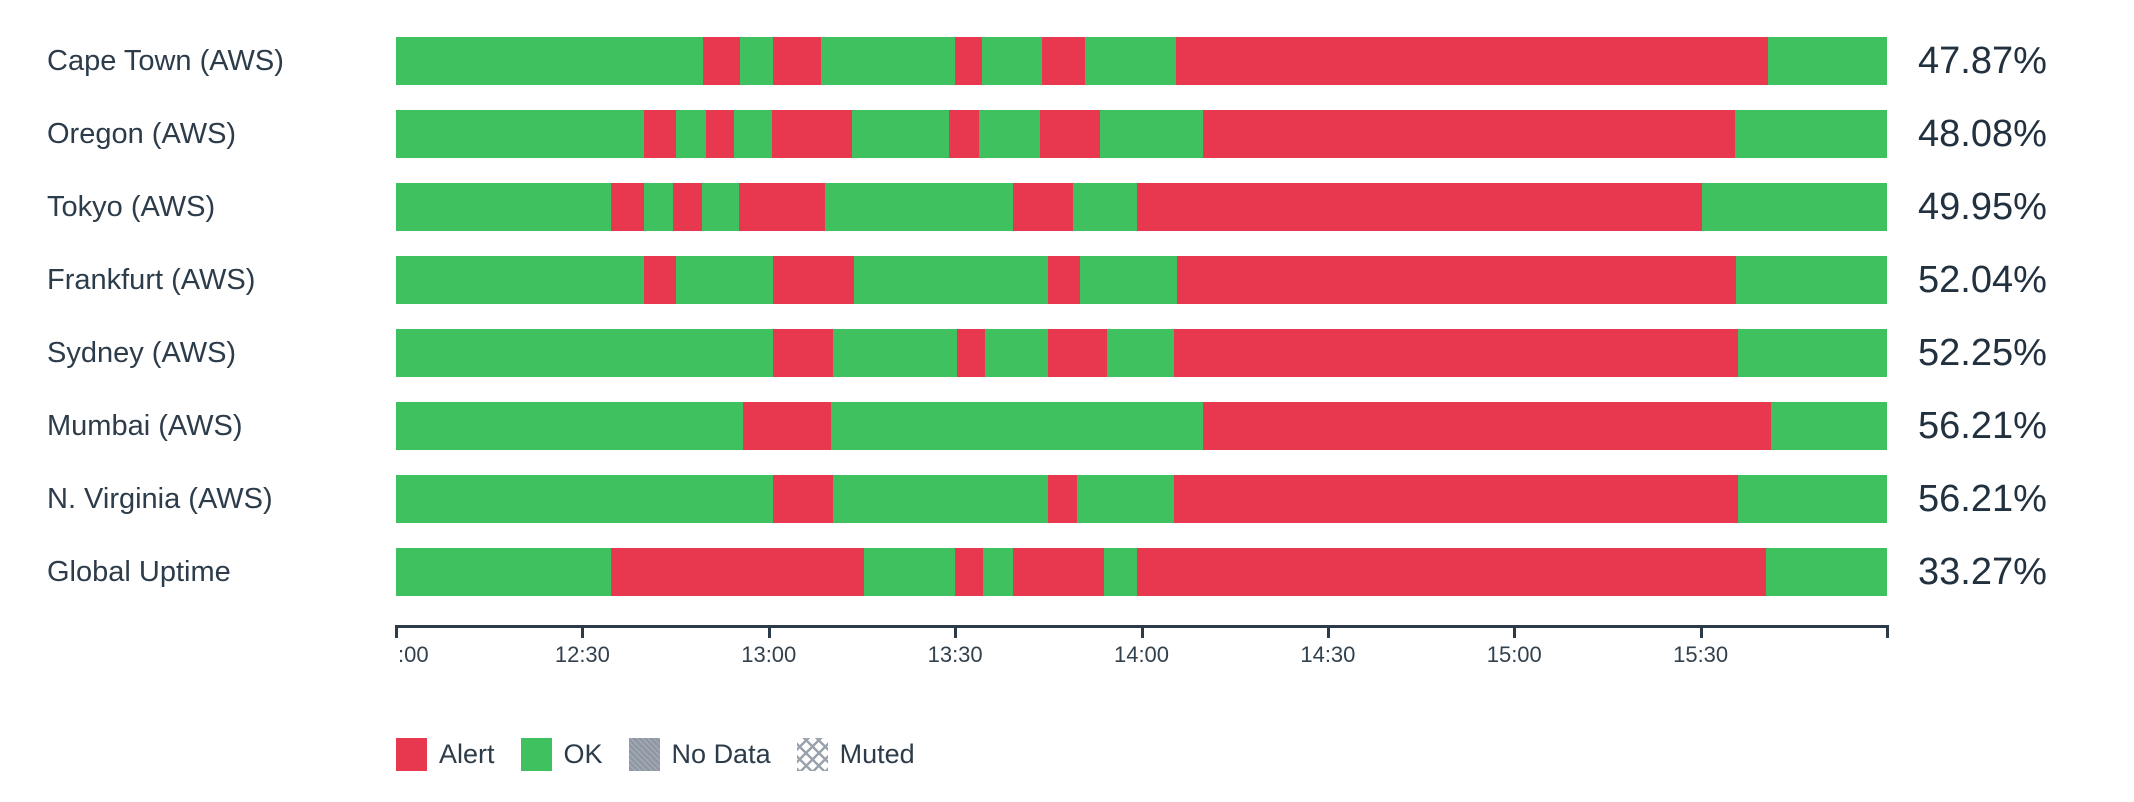 This screenshot has height=802, width=2134. I want to click on status-row: Oregon (AWS) 48.08%, so click(1067, 134).